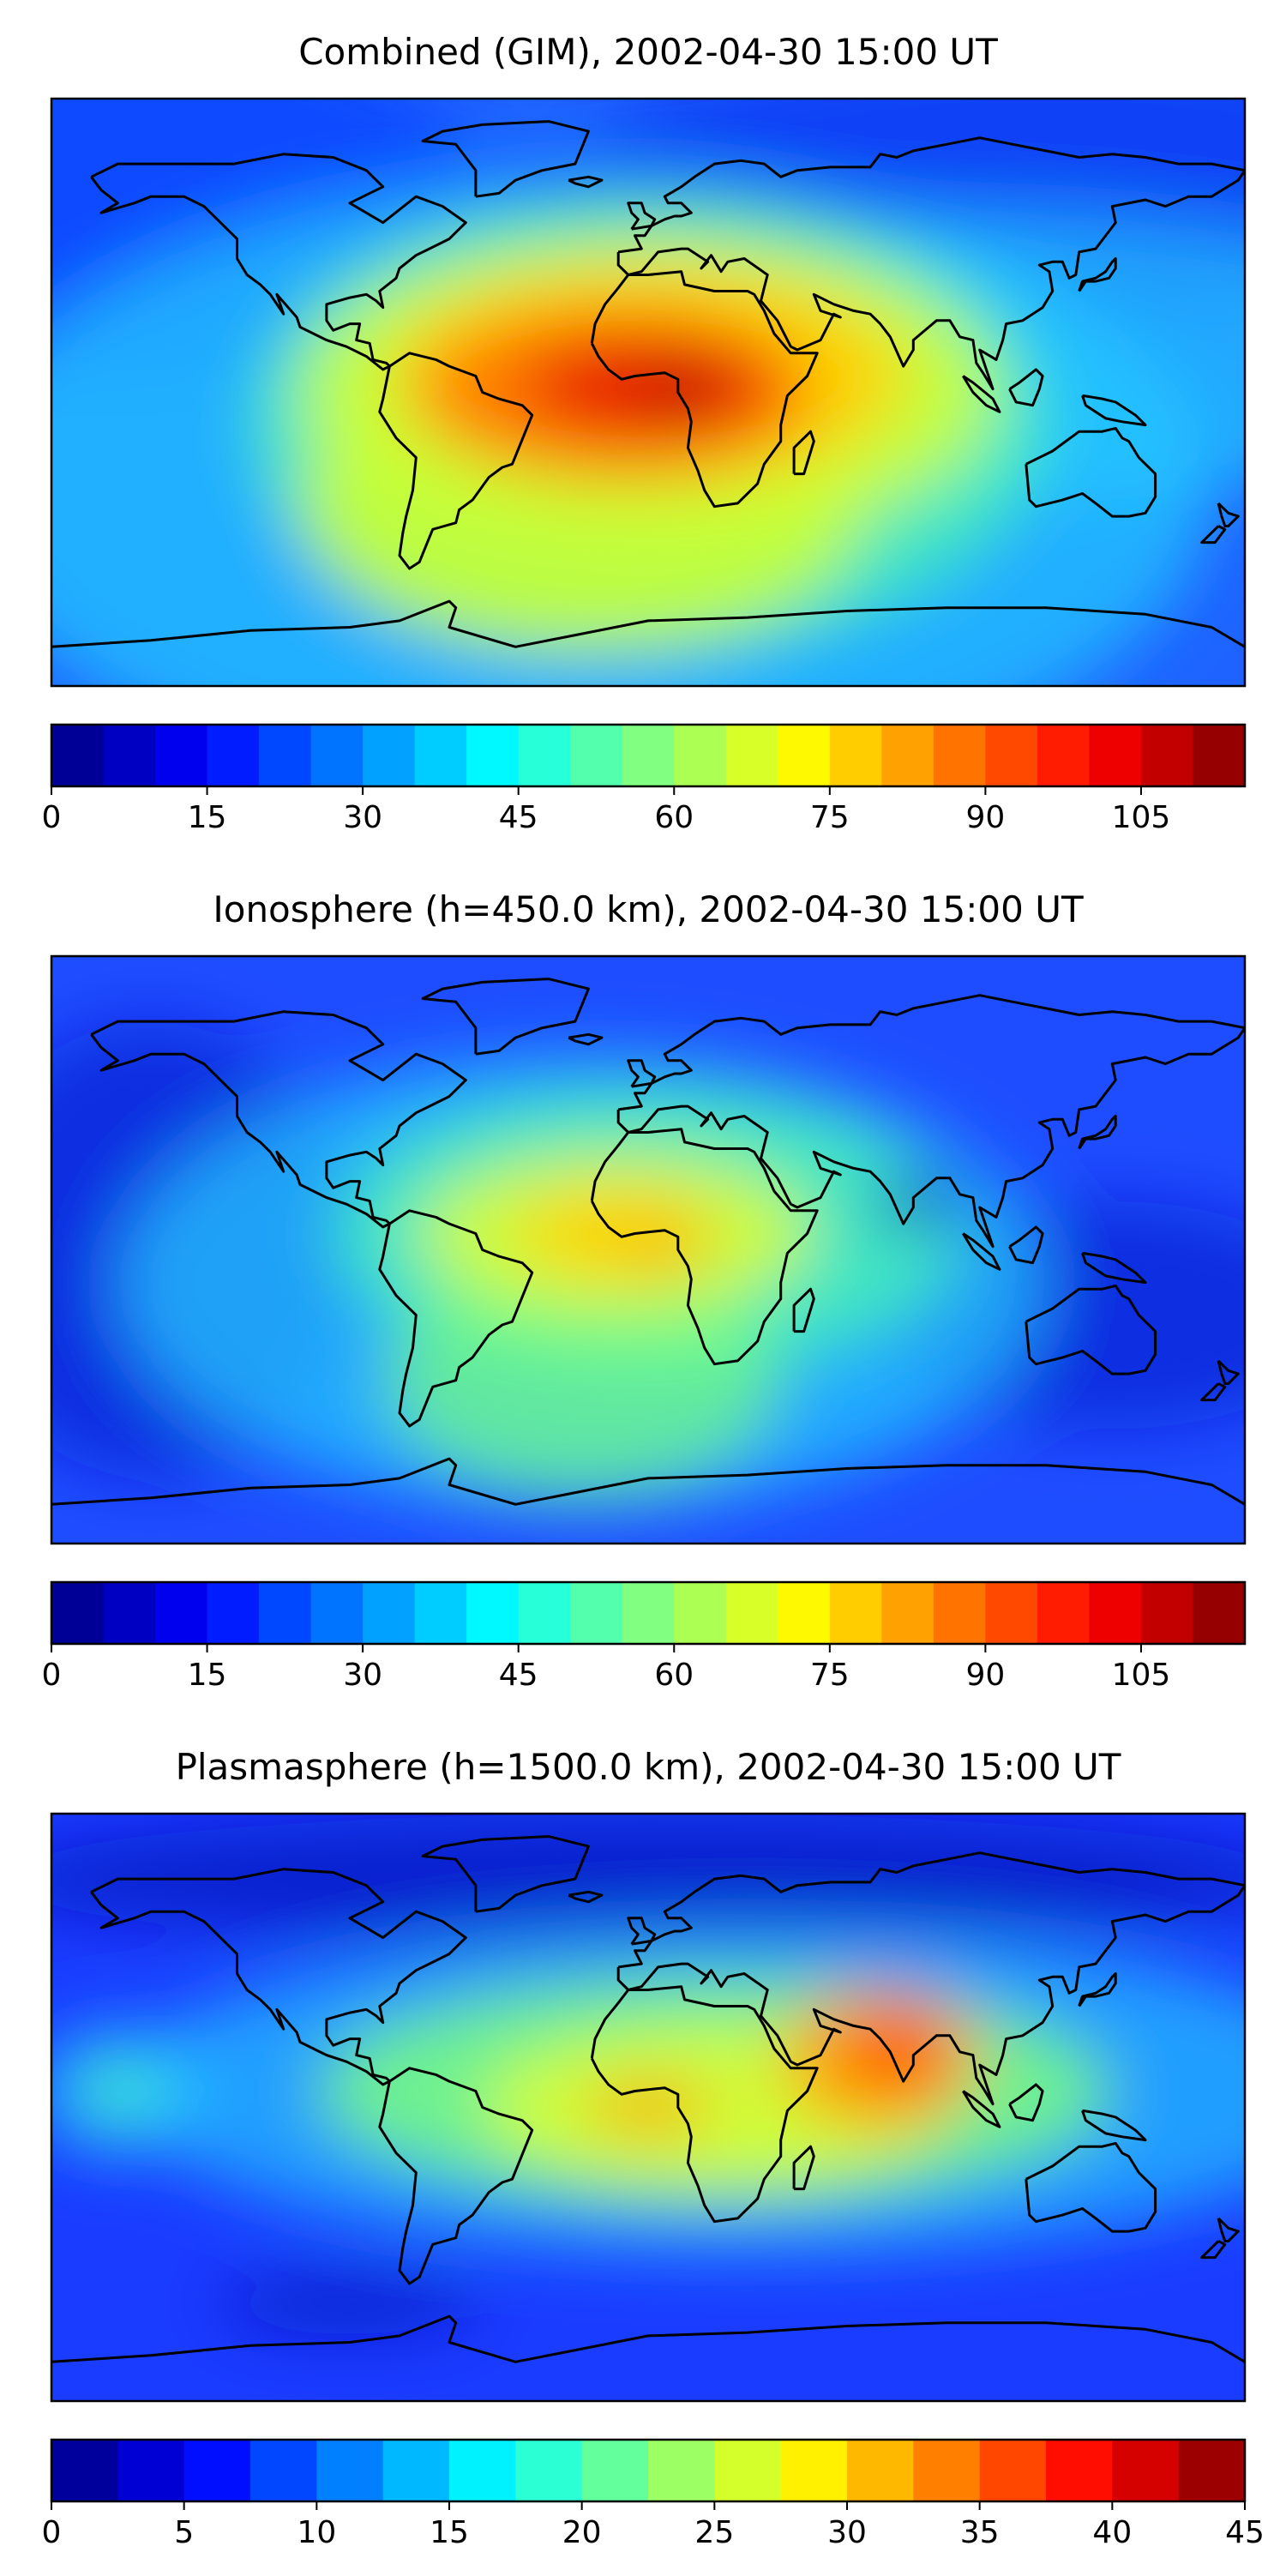 The image size is (1286, 2576). I want to click on colorbar-tick-label: 0, so click(52, 1675).